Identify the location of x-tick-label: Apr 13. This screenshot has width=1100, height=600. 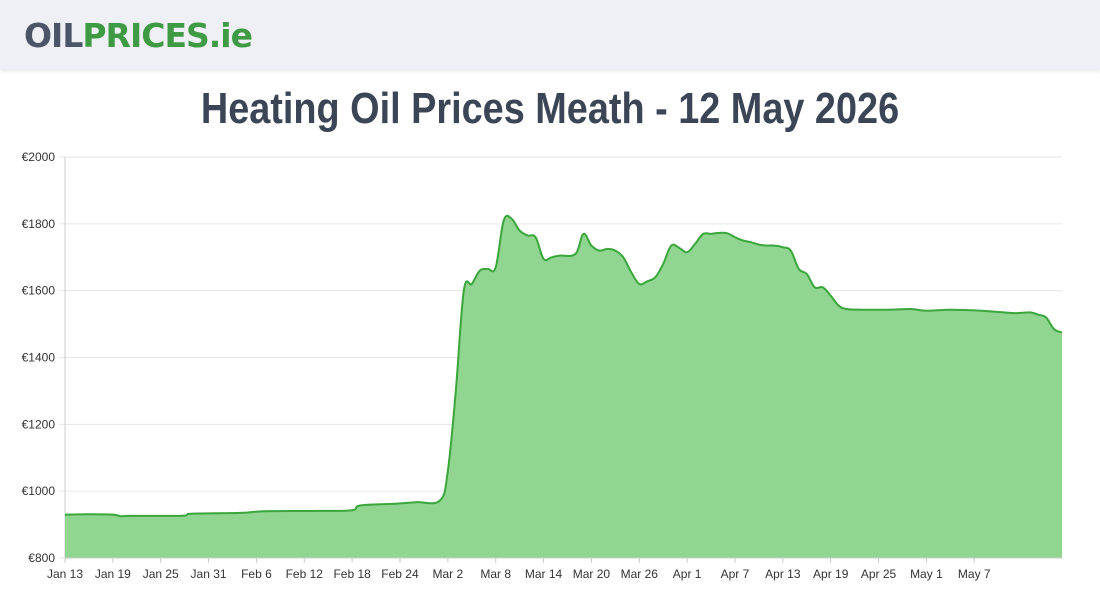
(783, 574).